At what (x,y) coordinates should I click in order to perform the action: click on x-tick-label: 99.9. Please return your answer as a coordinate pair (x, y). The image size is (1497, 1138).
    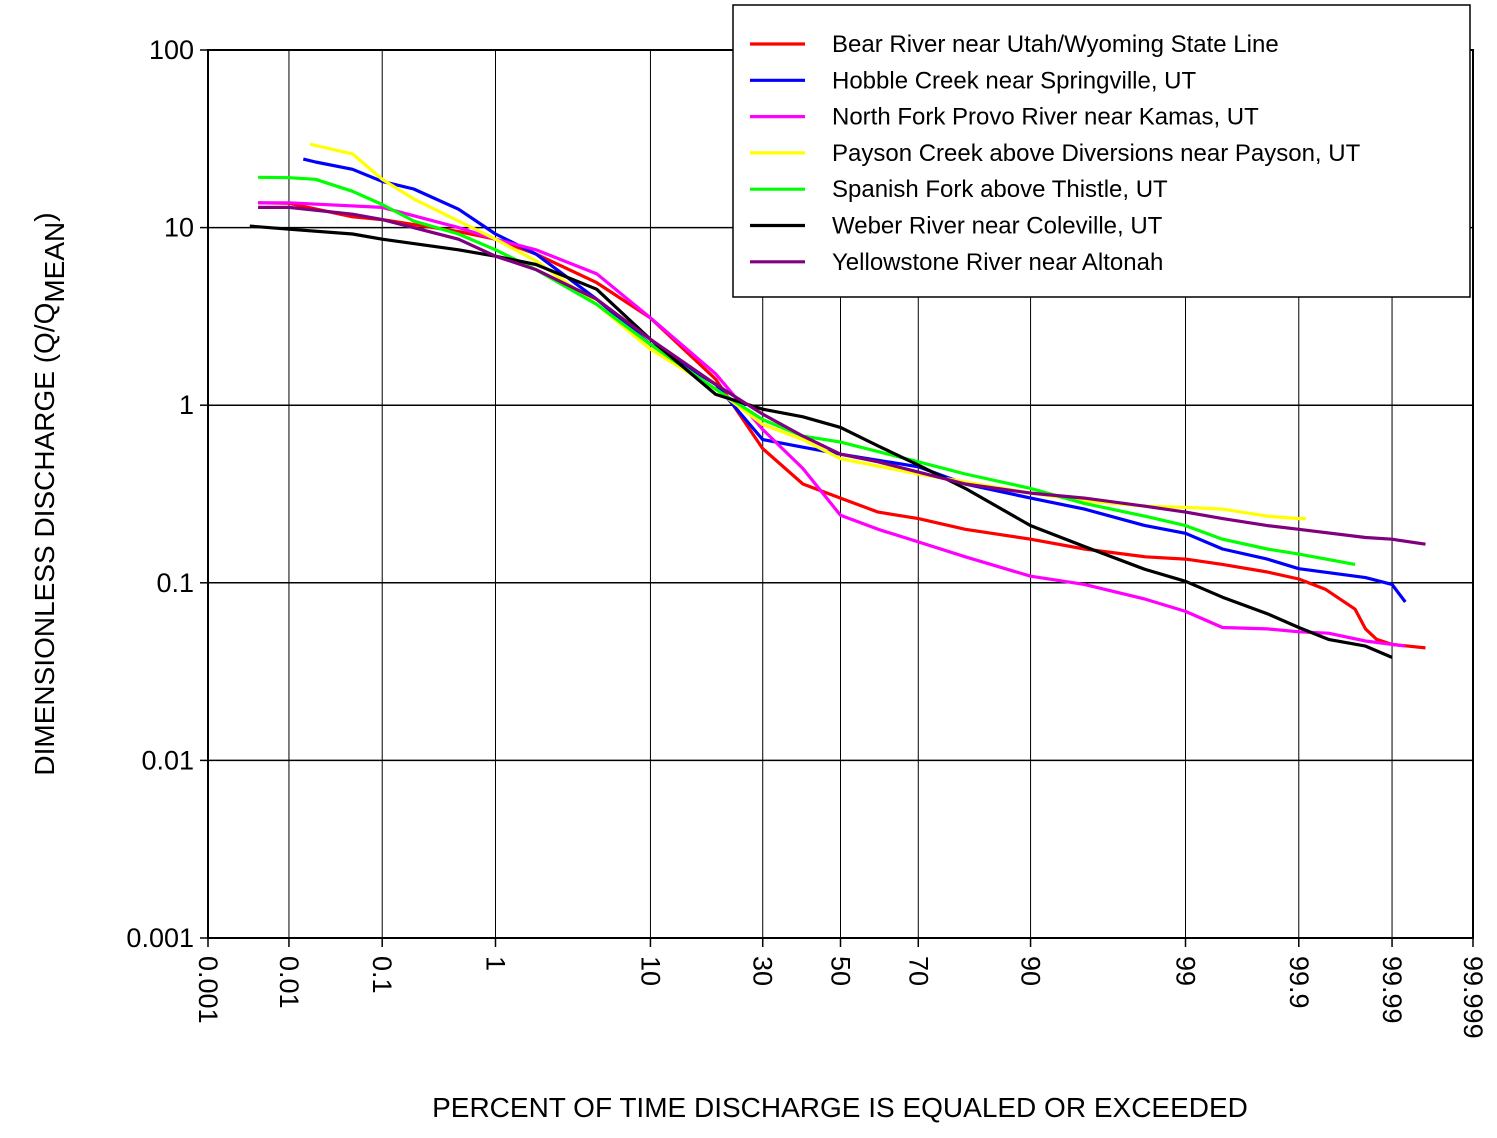
    Looking at the image, I should click on (1299, 982).